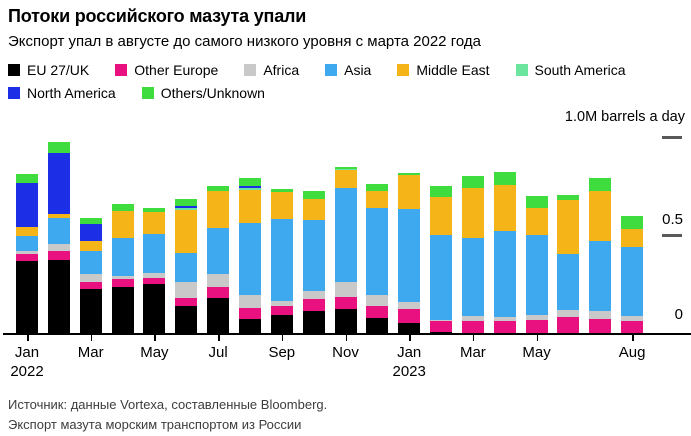  I want to click on legend-item-middle-east: Middle East, so click(443, 70).